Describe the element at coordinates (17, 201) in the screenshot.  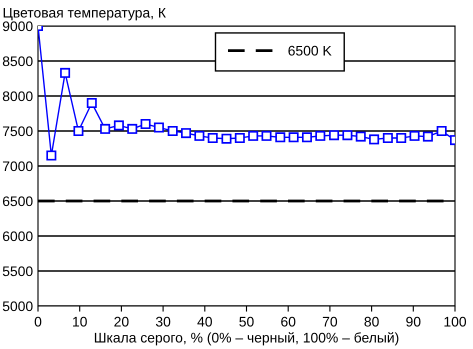
I see `y-tick-label: 6500` at that location.